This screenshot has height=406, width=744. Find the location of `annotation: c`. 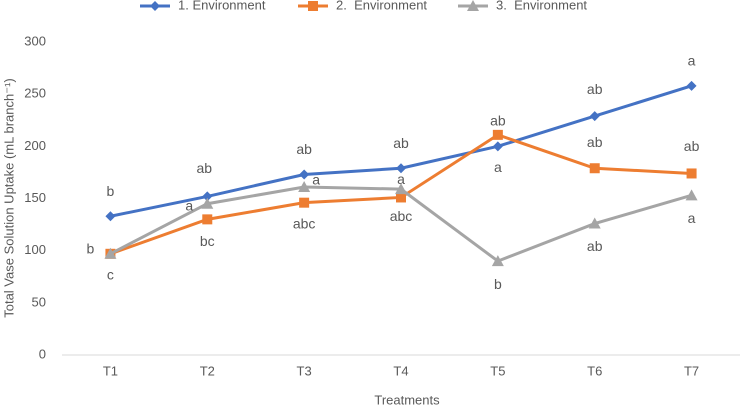

annotation: c is located at coordinates (110, 274).